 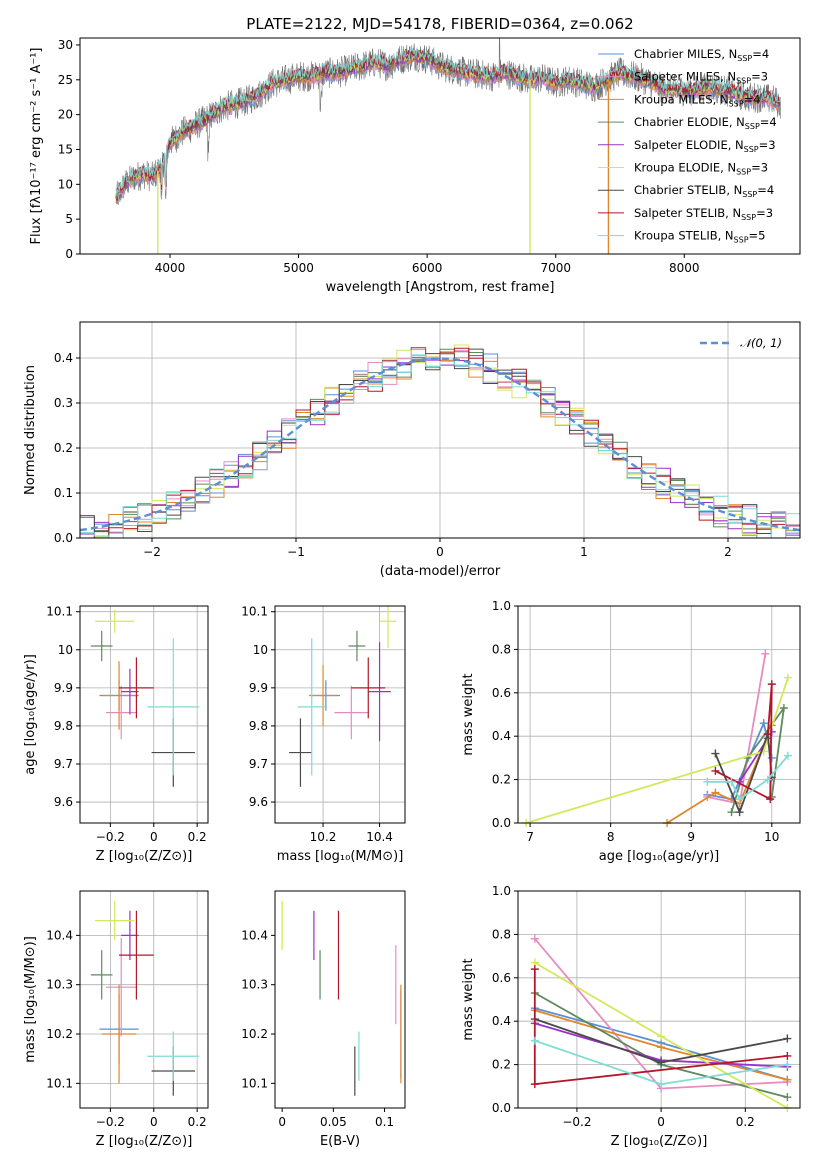 What do you see at coordinates (30, 714) in the screenshot?
I see `y-axis-label: age [log₁₀(age/yr)]` at bounding box center [30, 714].